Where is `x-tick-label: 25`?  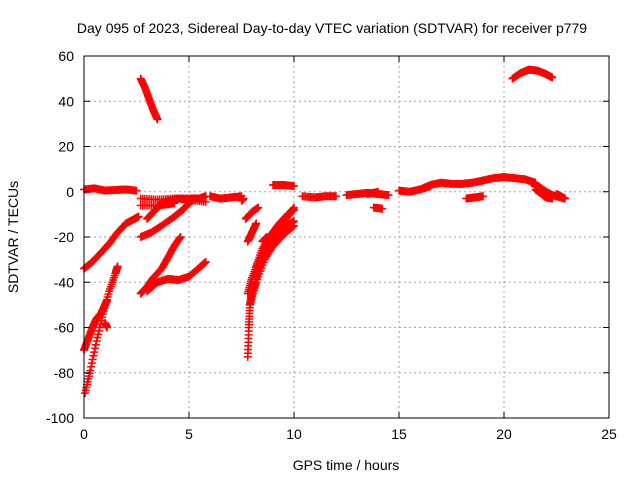 x-tick-label: 25 is located at coordinates (609, 434).